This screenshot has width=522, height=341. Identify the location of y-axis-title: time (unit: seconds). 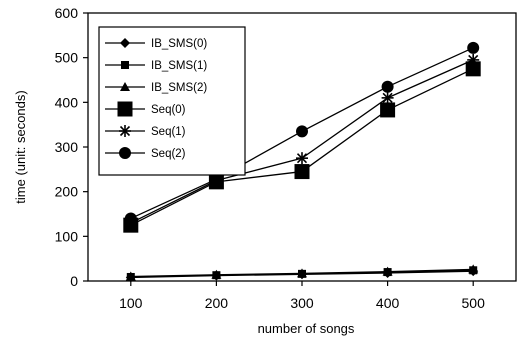
(20, 146).